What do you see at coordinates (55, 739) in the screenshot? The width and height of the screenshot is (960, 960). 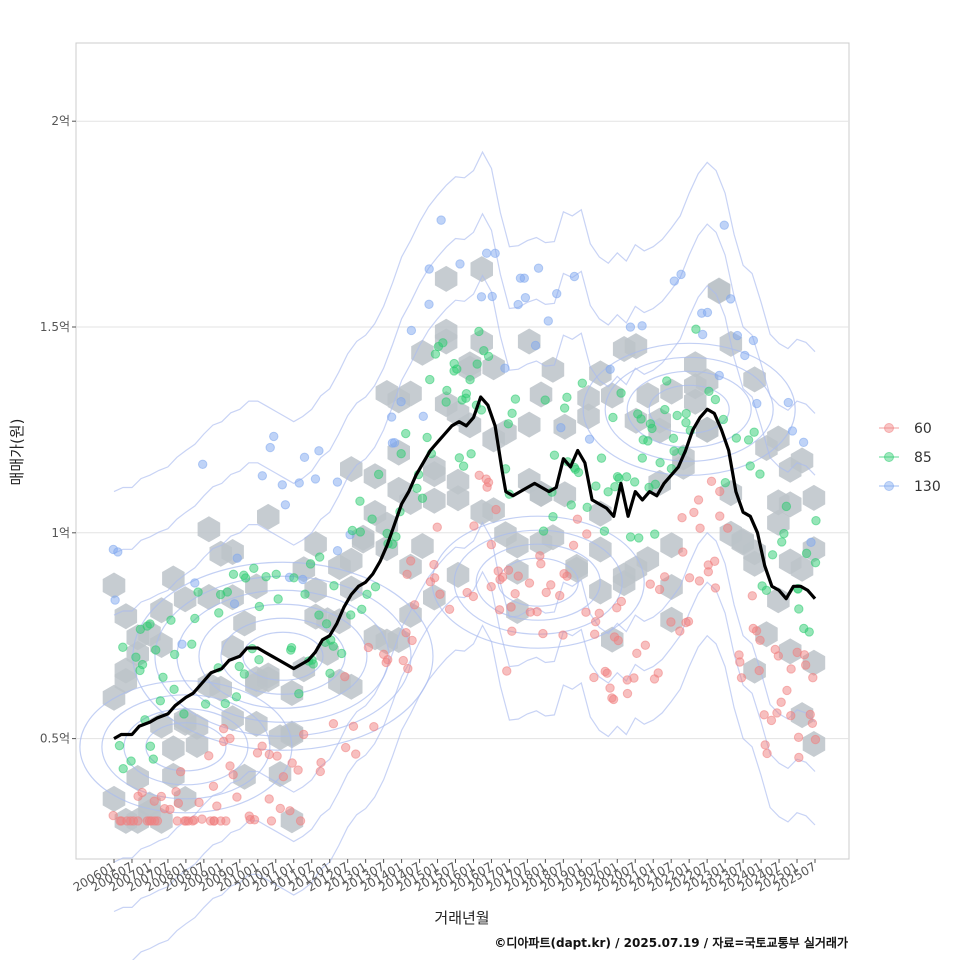 I see `y-tick-label: 0.5억` at bounding box center [55, 739].